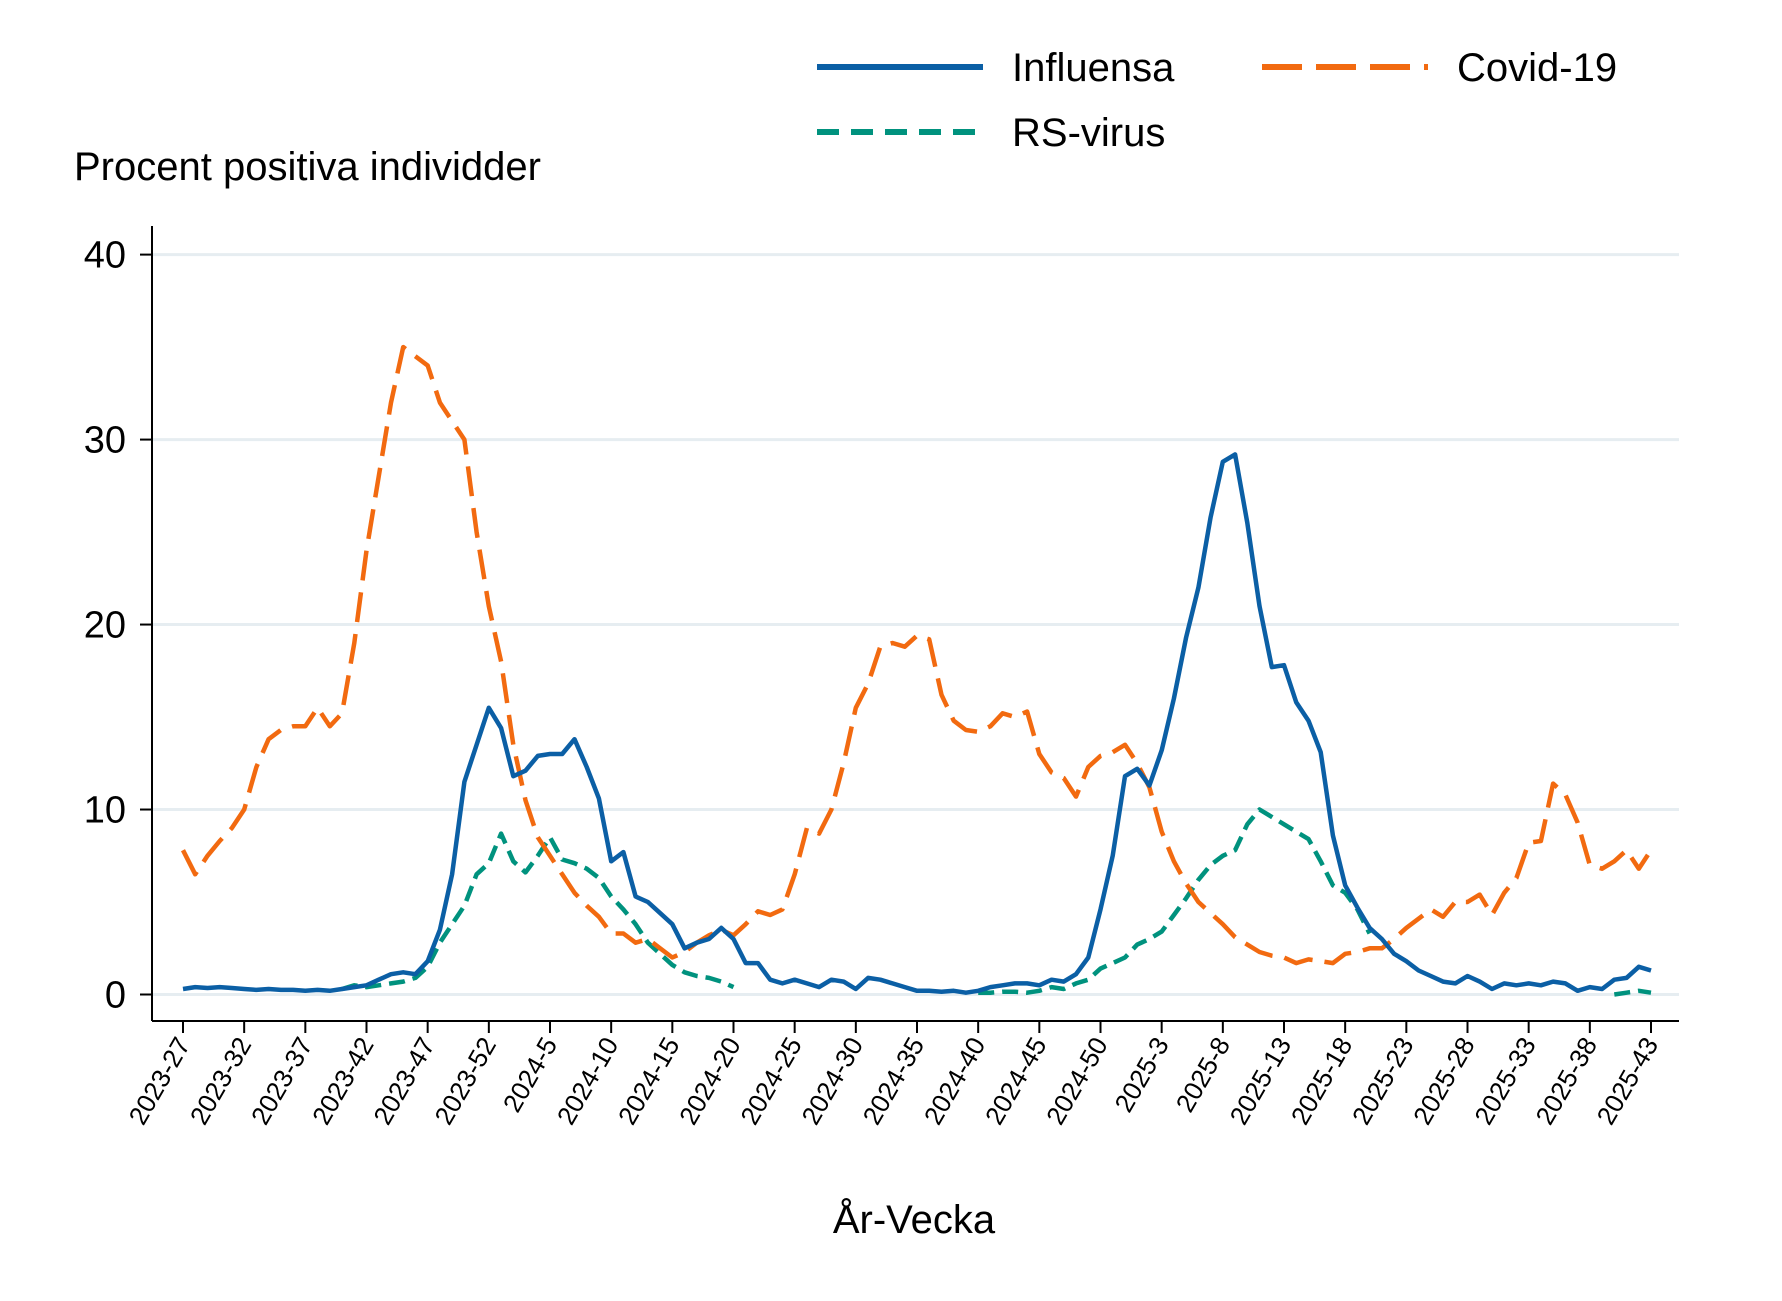  What do you see at coordinates (1203, 1074) in the screenshot?
I see `x-tick-label: 2025-8` at bounding box center [1203, 1074].